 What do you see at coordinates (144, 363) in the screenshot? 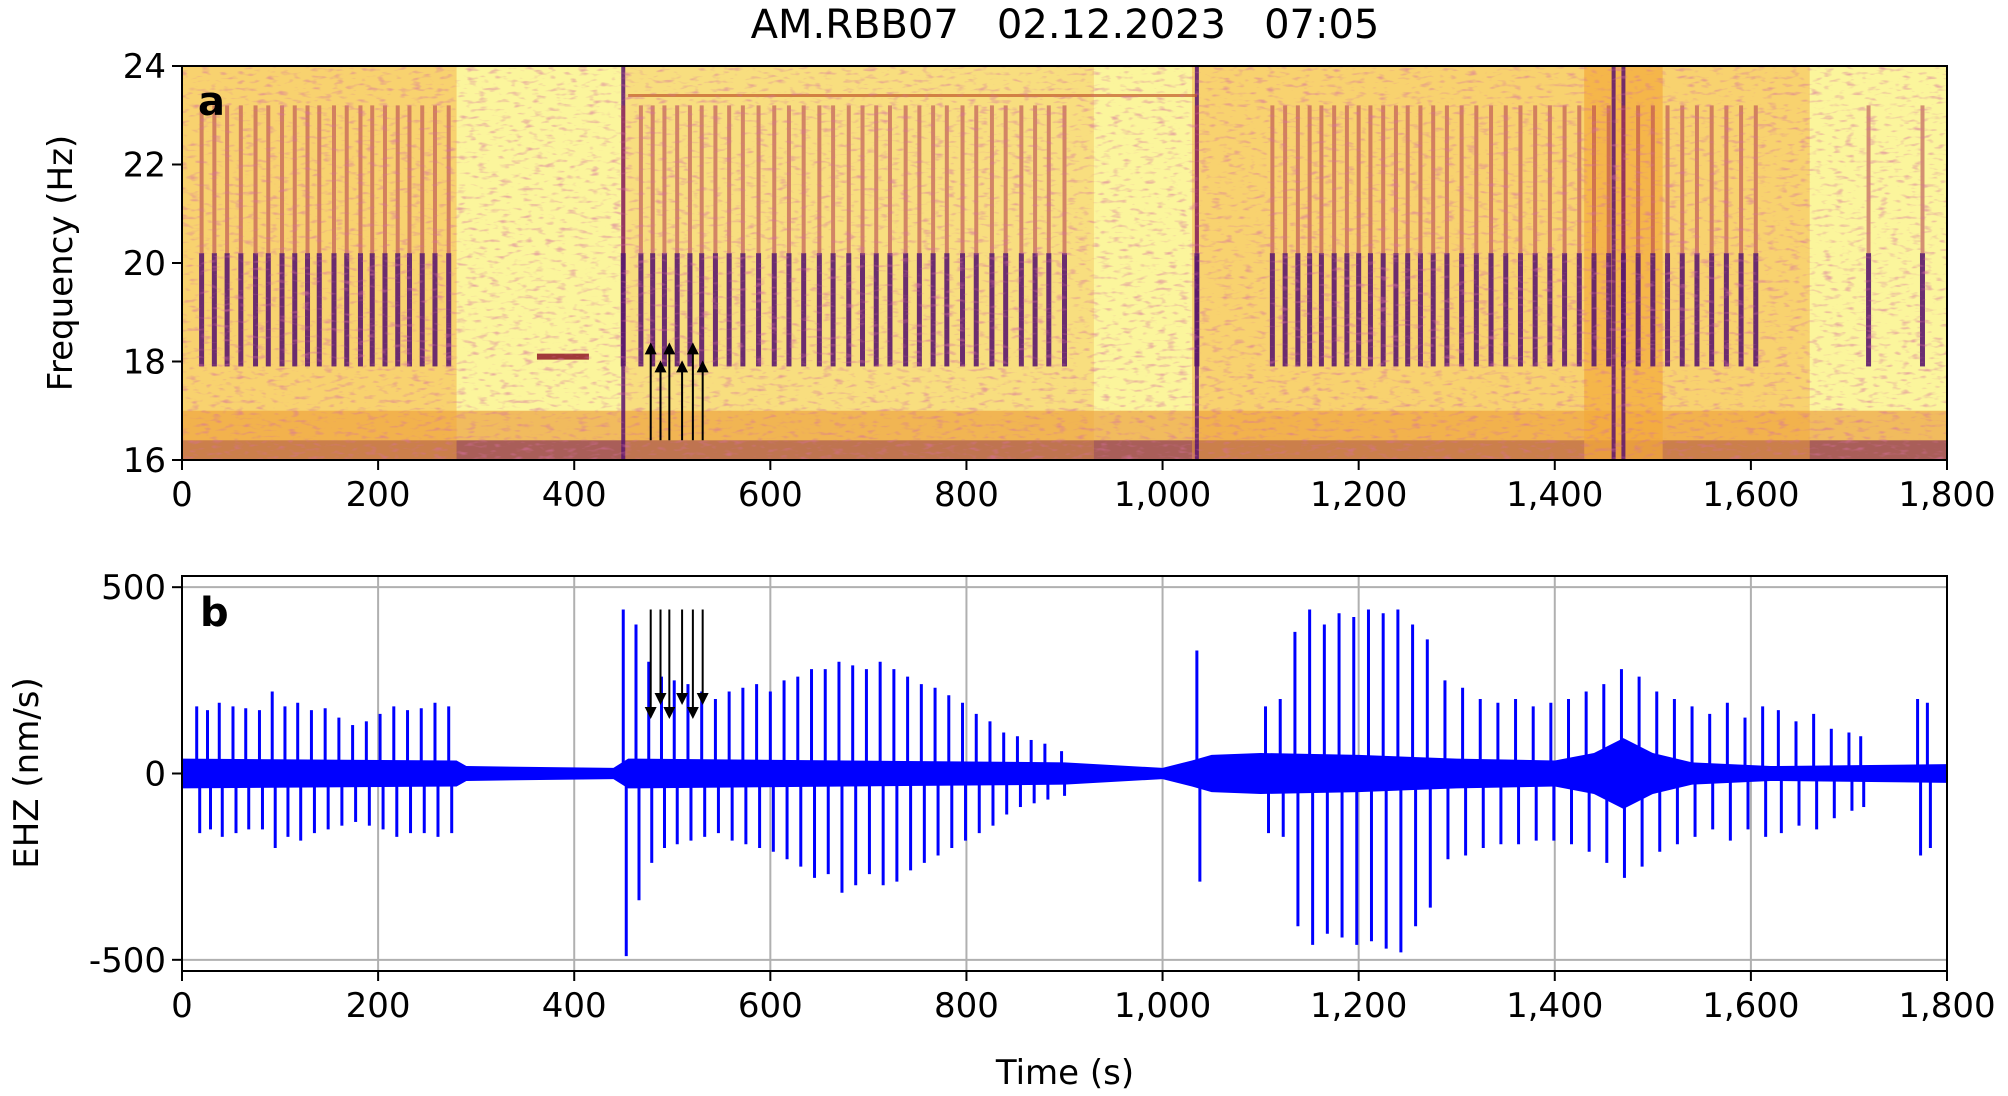
I see `y-tick-label: 18` at bounding box center [144, 363].